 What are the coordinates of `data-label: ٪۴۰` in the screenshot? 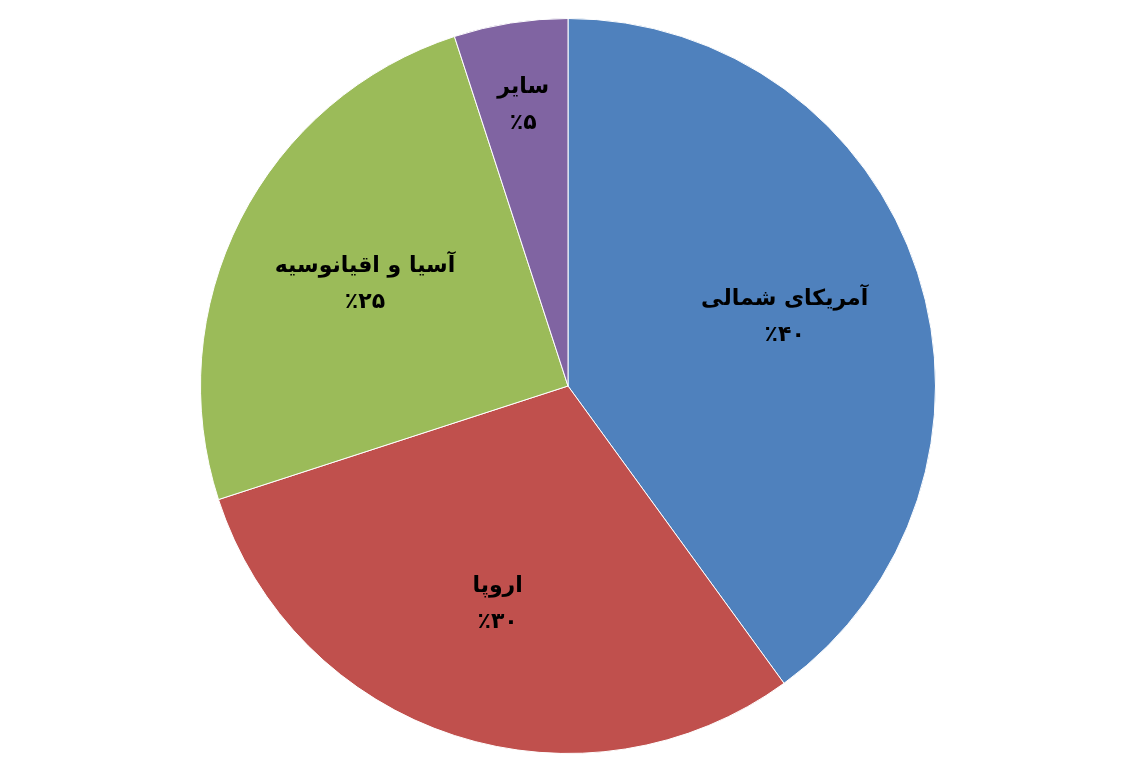 It's located at (784, 334).